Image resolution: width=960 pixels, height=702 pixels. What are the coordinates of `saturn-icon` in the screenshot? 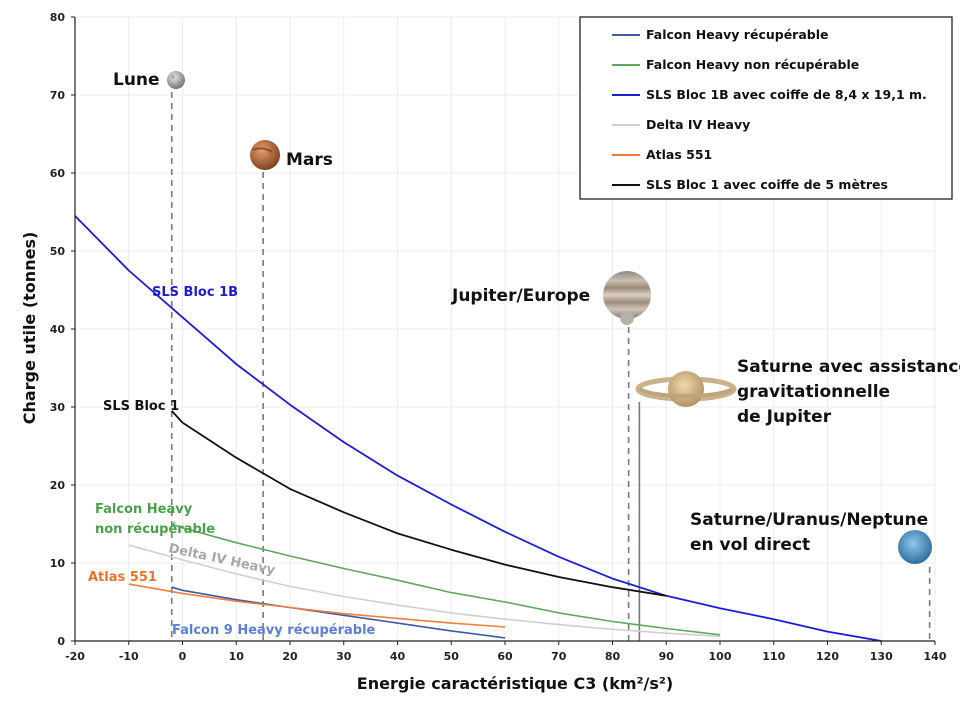 It's located at (686, 389).